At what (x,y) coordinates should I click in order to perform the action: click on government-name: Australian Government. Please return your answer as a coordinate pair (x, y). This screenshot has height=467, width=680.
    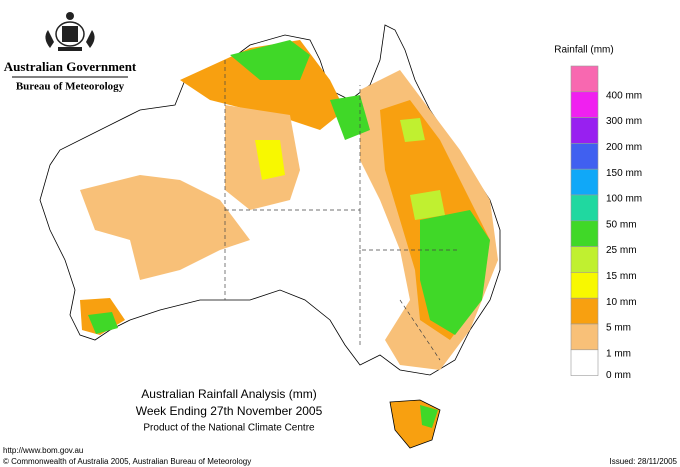
    Looking at the image, I should click on (70, 66).